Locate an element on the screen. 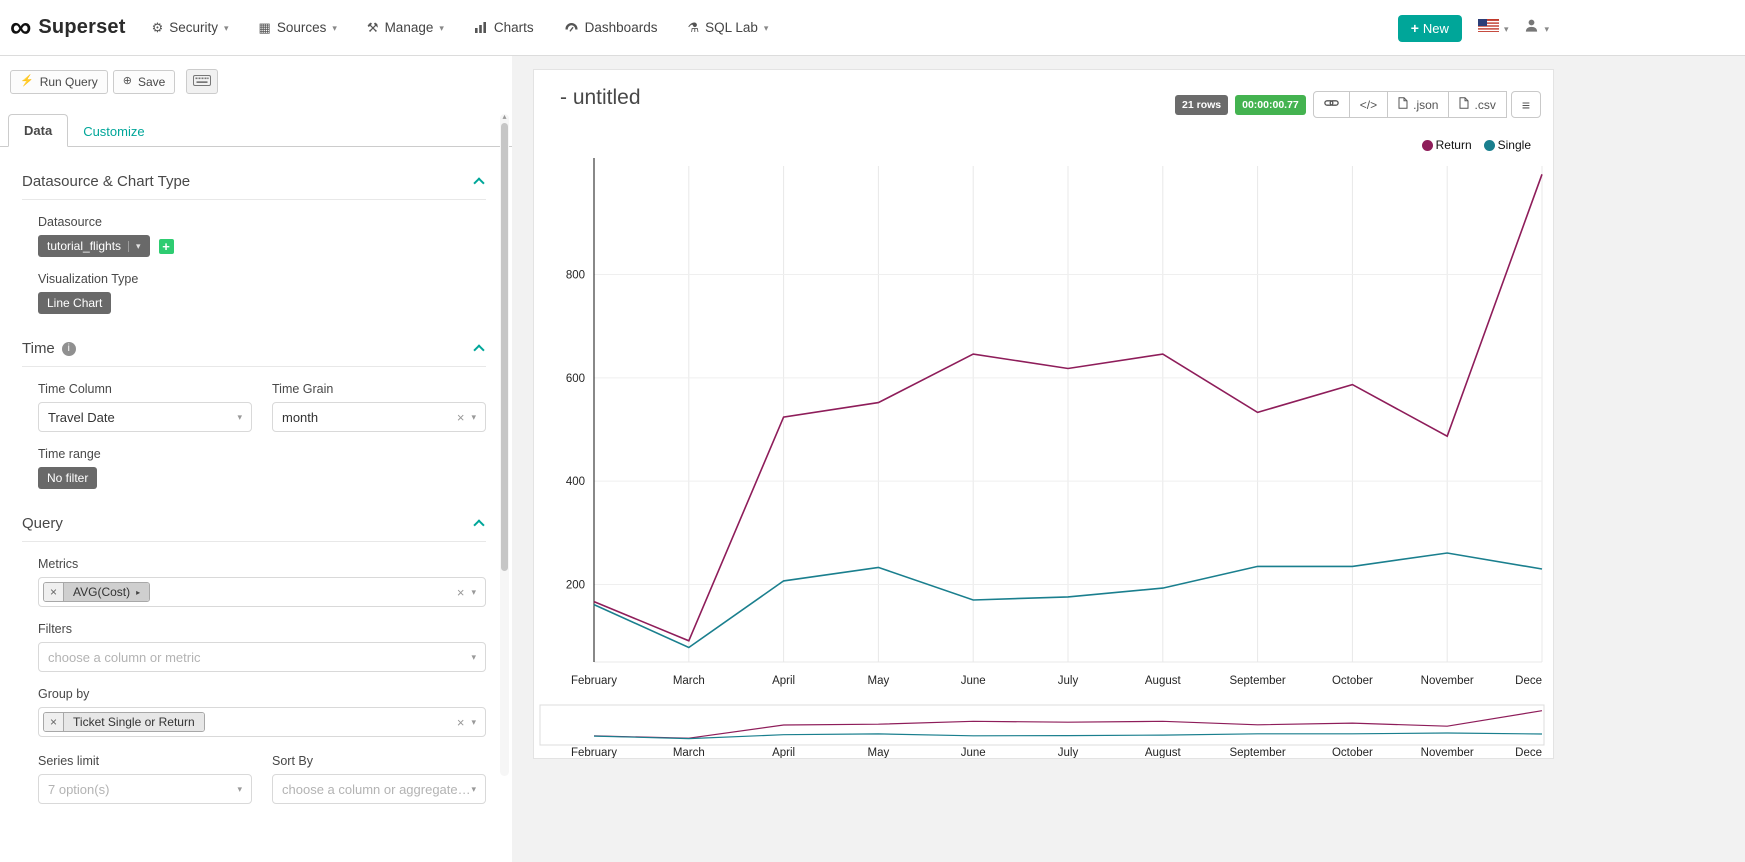 Image resolution: width=1745 pixels, height=862 pixels. navbar-right: + New ▾ ▾ is located at coordinates (1473, 28).